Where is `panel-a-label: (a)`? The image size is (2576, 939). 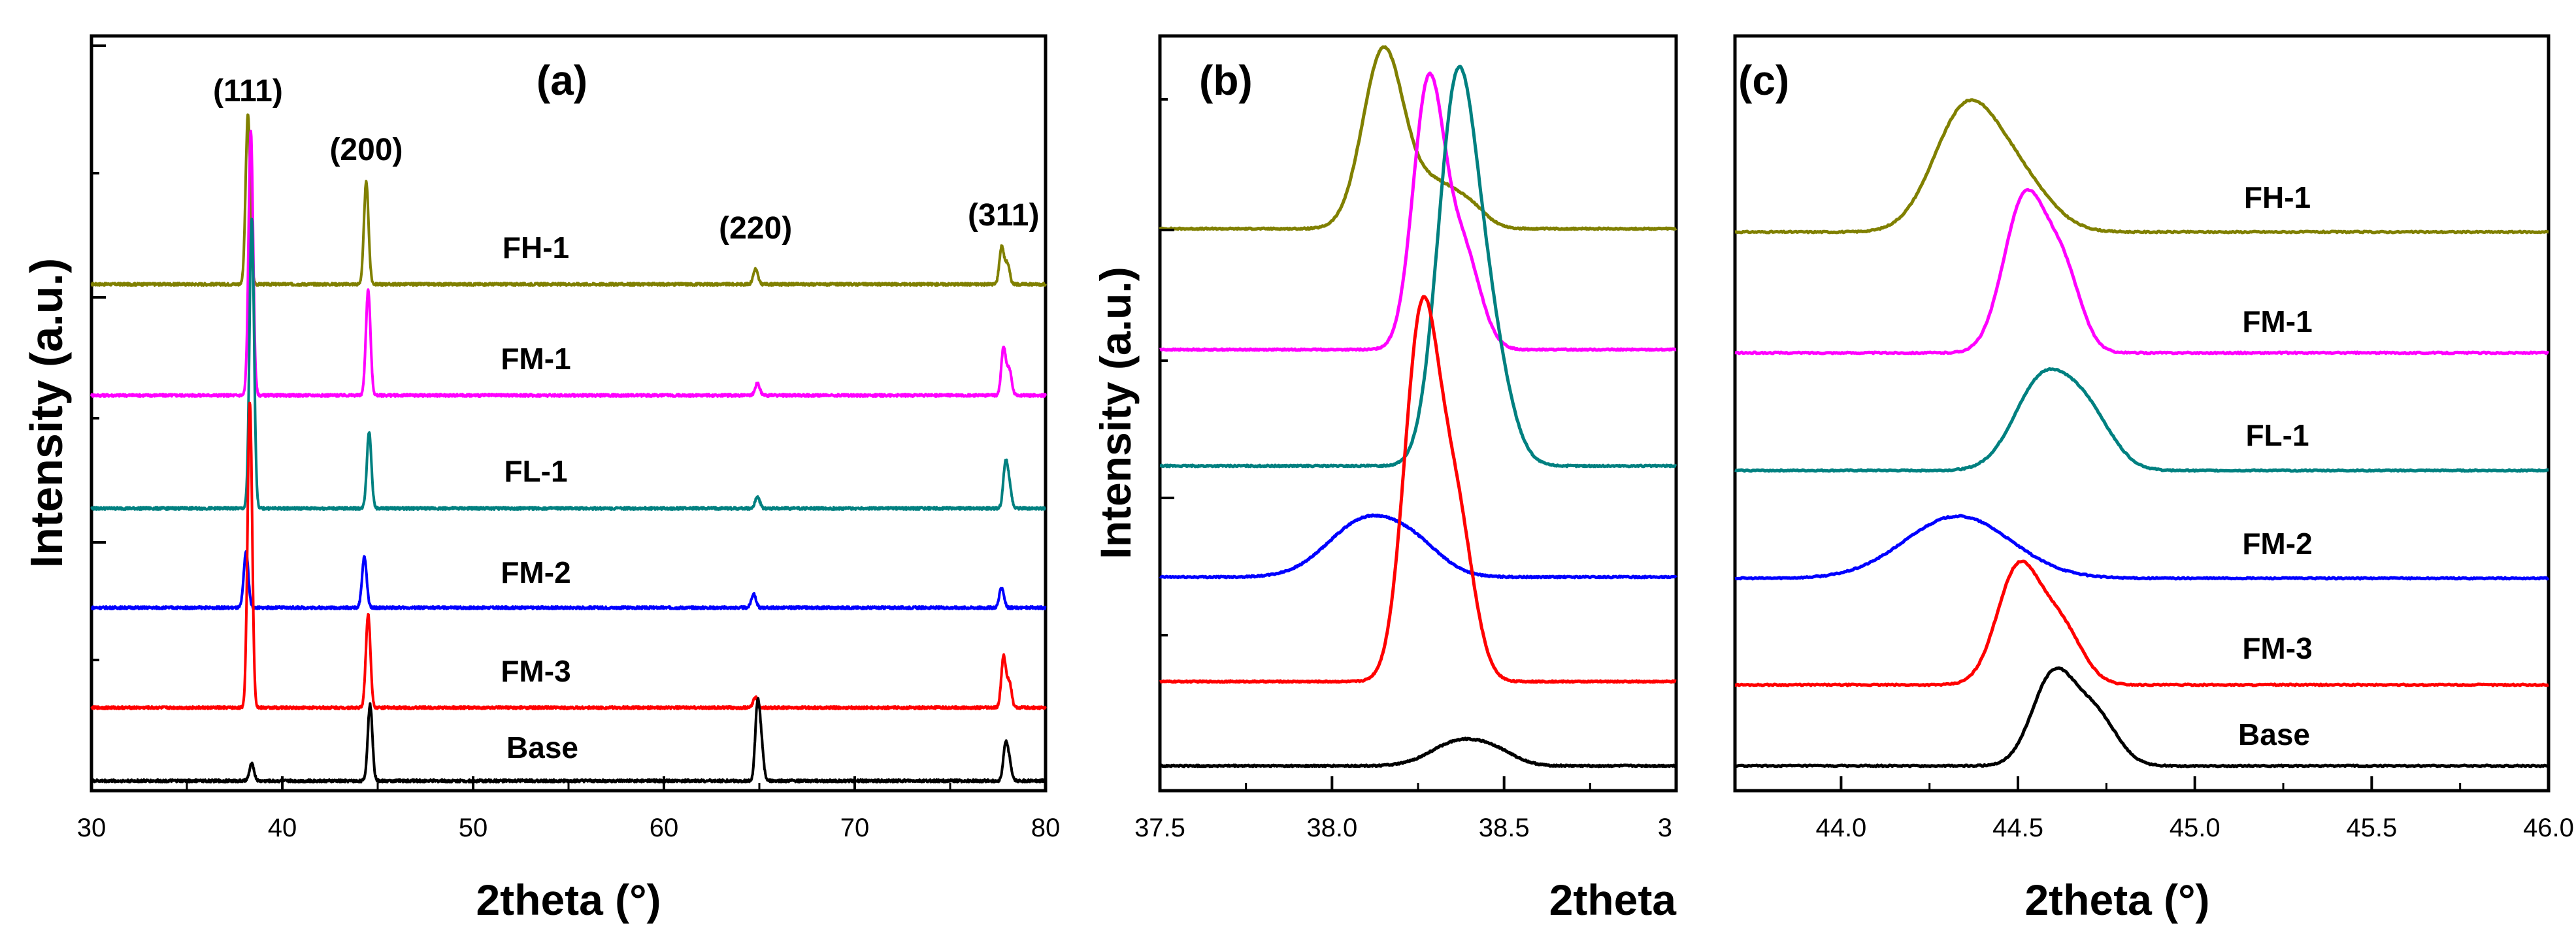
panel-a-label: (a) is located at coordinates (562, 80).